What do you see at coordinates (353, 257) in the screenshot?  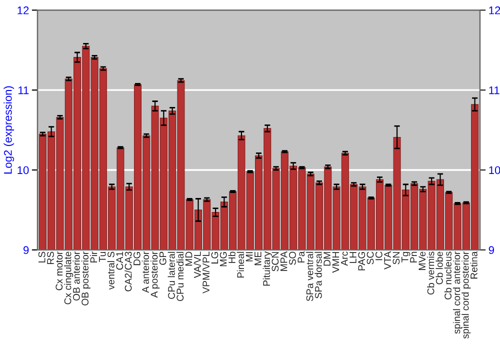 I see `x-tick-label: LH` at bounding box center [353, 257].